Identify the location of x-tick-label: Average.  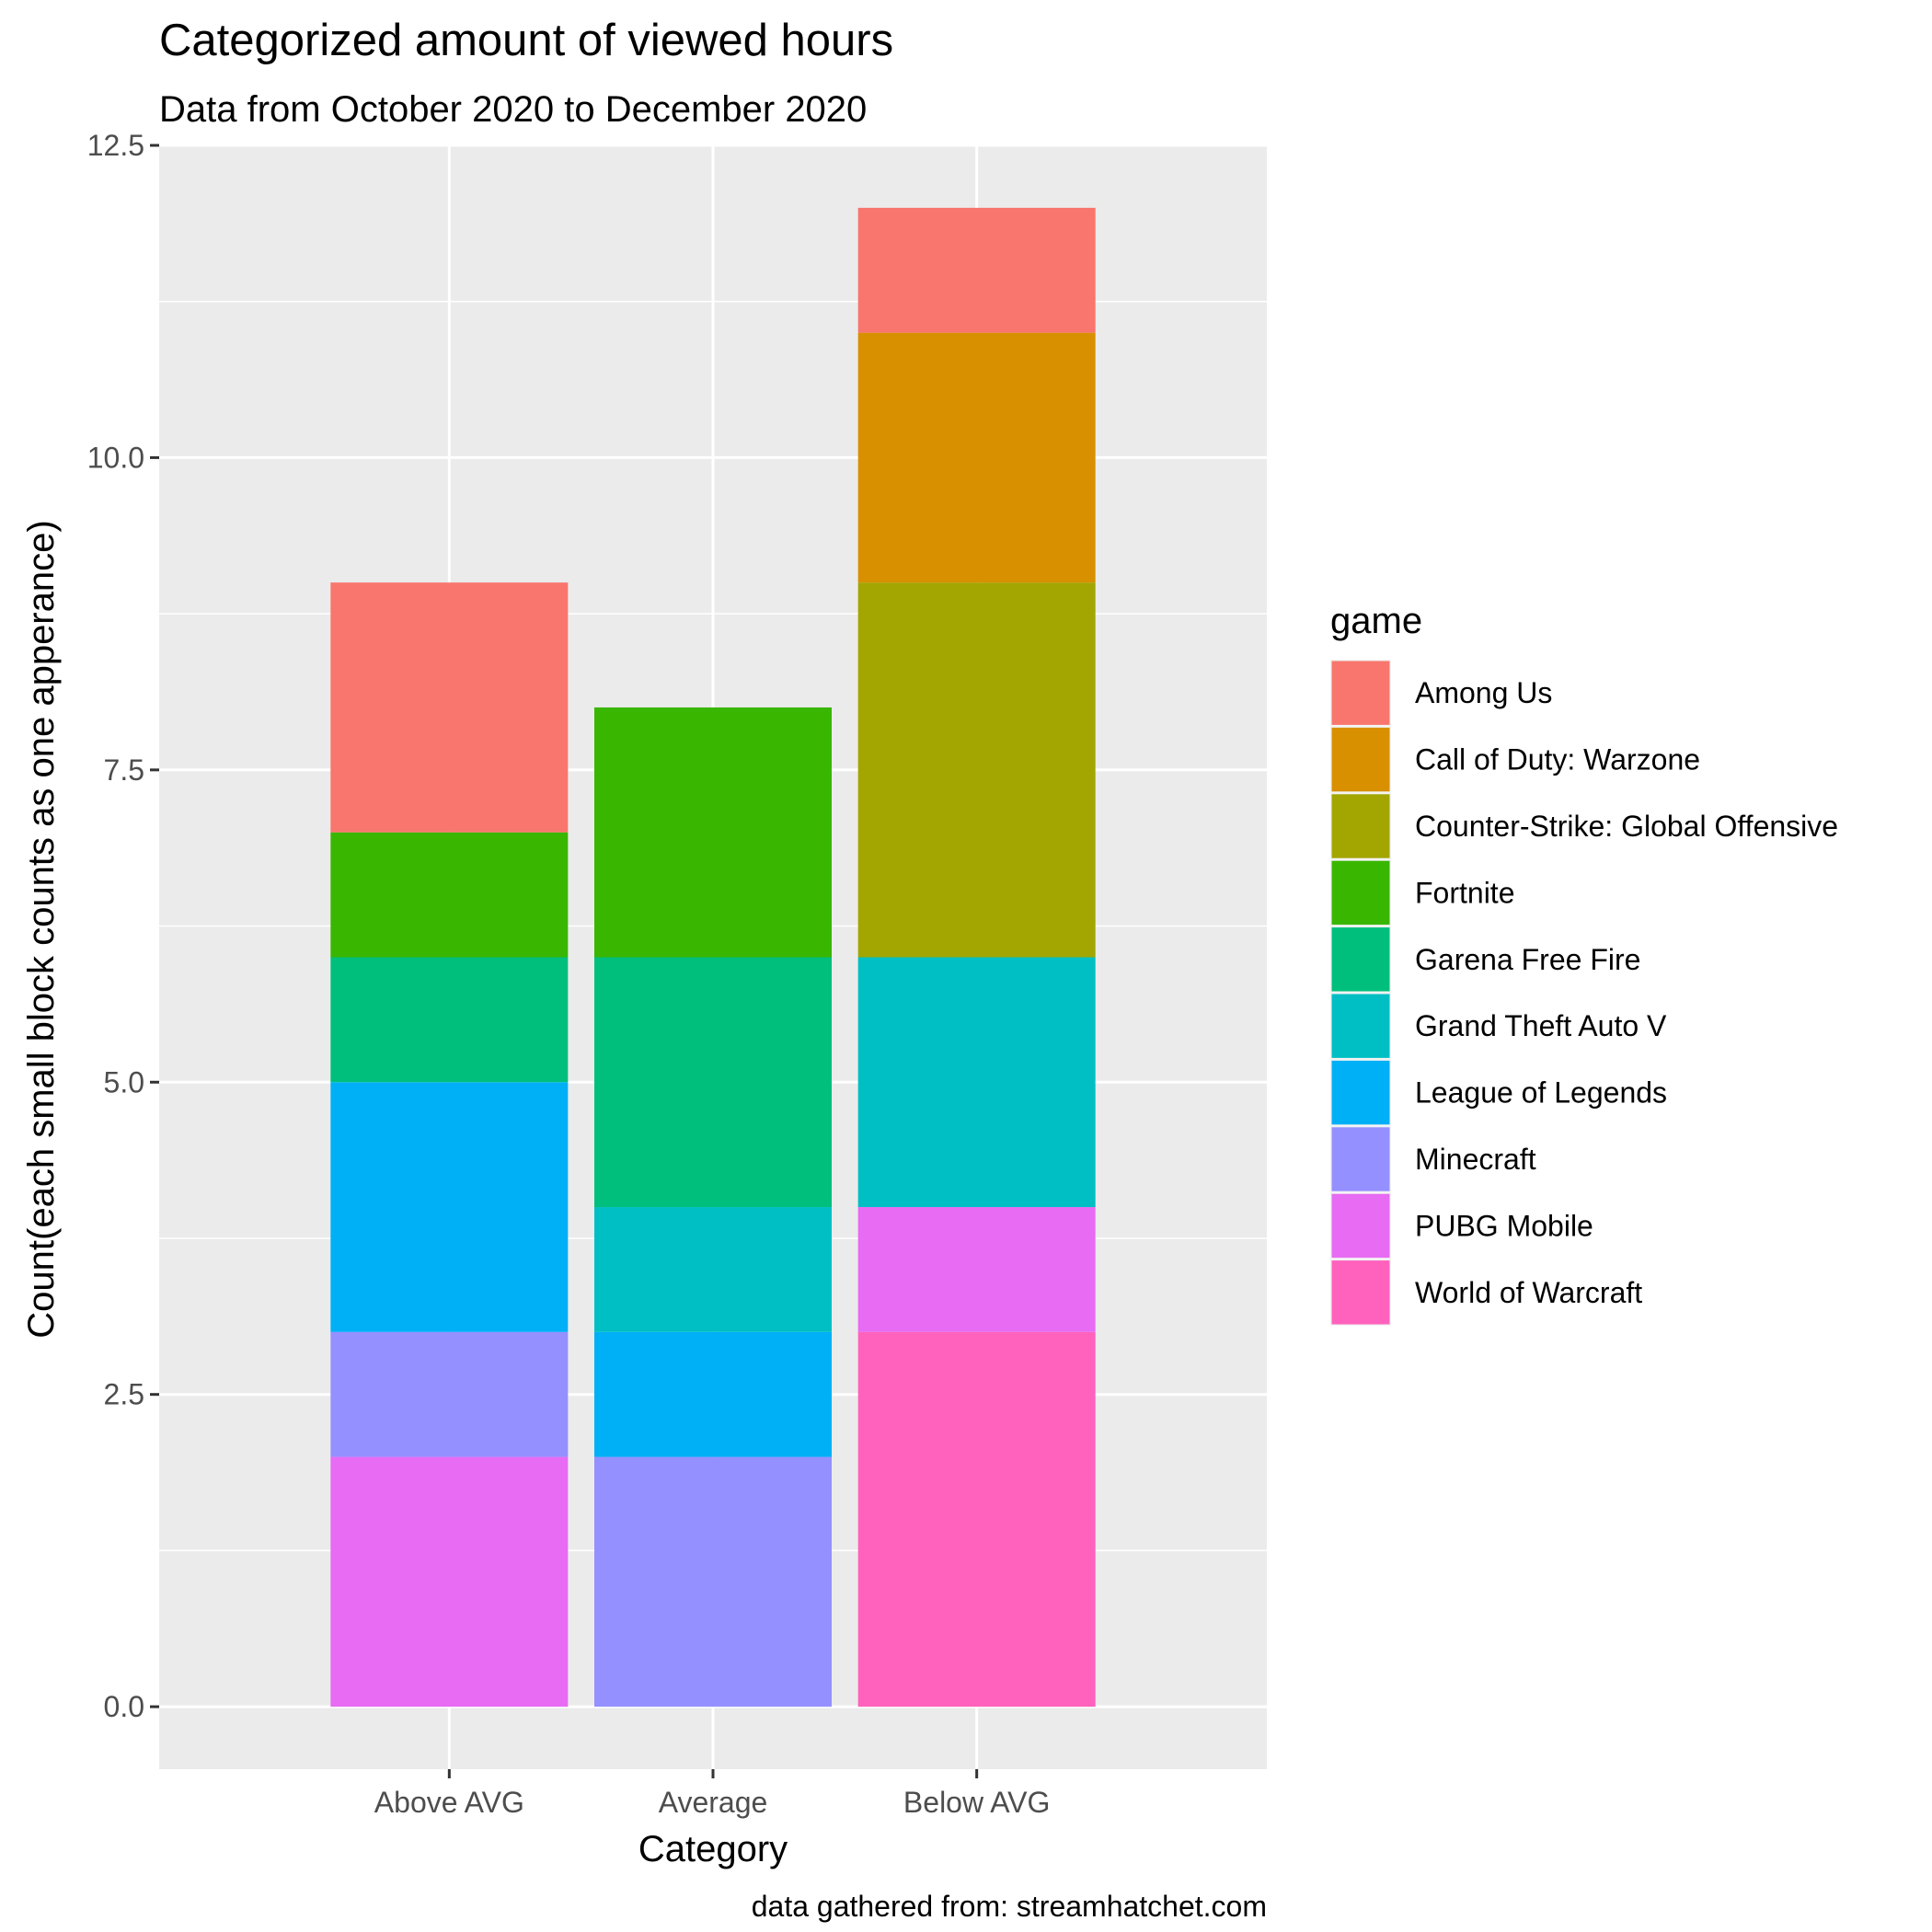
(713, 1802).